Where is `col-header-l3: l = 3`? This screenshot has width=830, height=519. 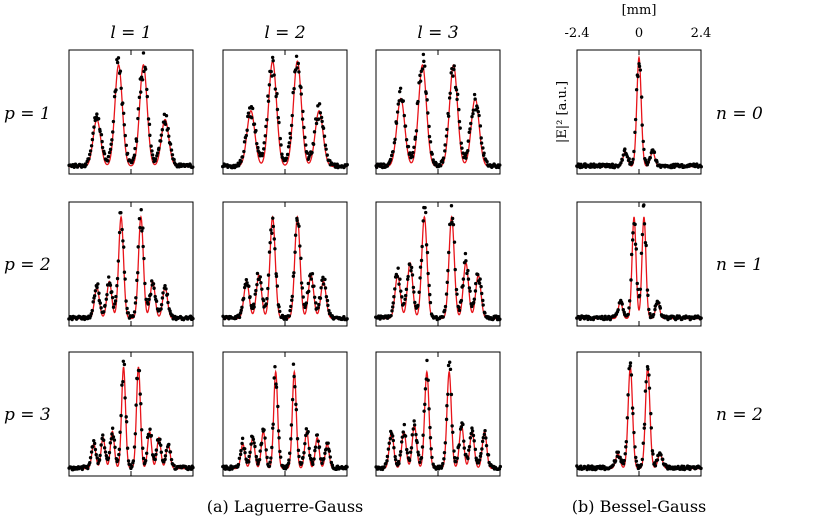
col-header-l3: l = 3 is located at coordinates (437, 33).